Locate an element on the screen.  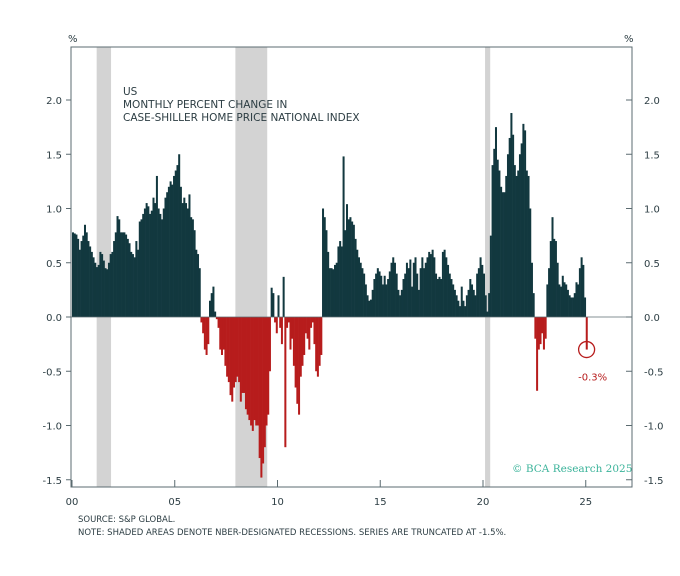
y-tick-label-left: 2.0 is located at coordinates (54, 101).